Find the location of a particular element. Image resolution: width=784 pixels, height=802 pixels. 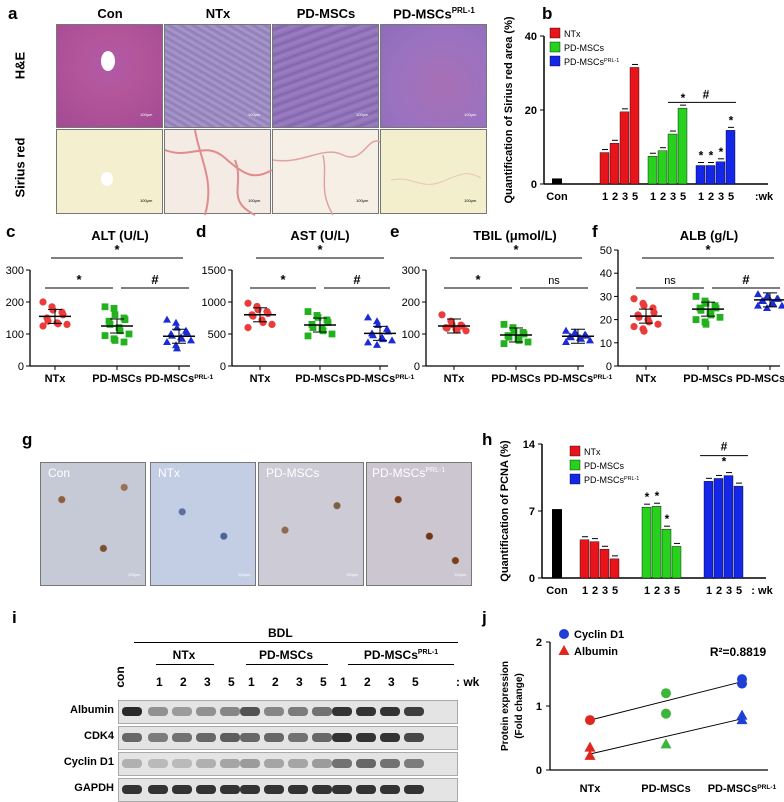

blot-week-label: 5 is located at coordinates (323, 682).